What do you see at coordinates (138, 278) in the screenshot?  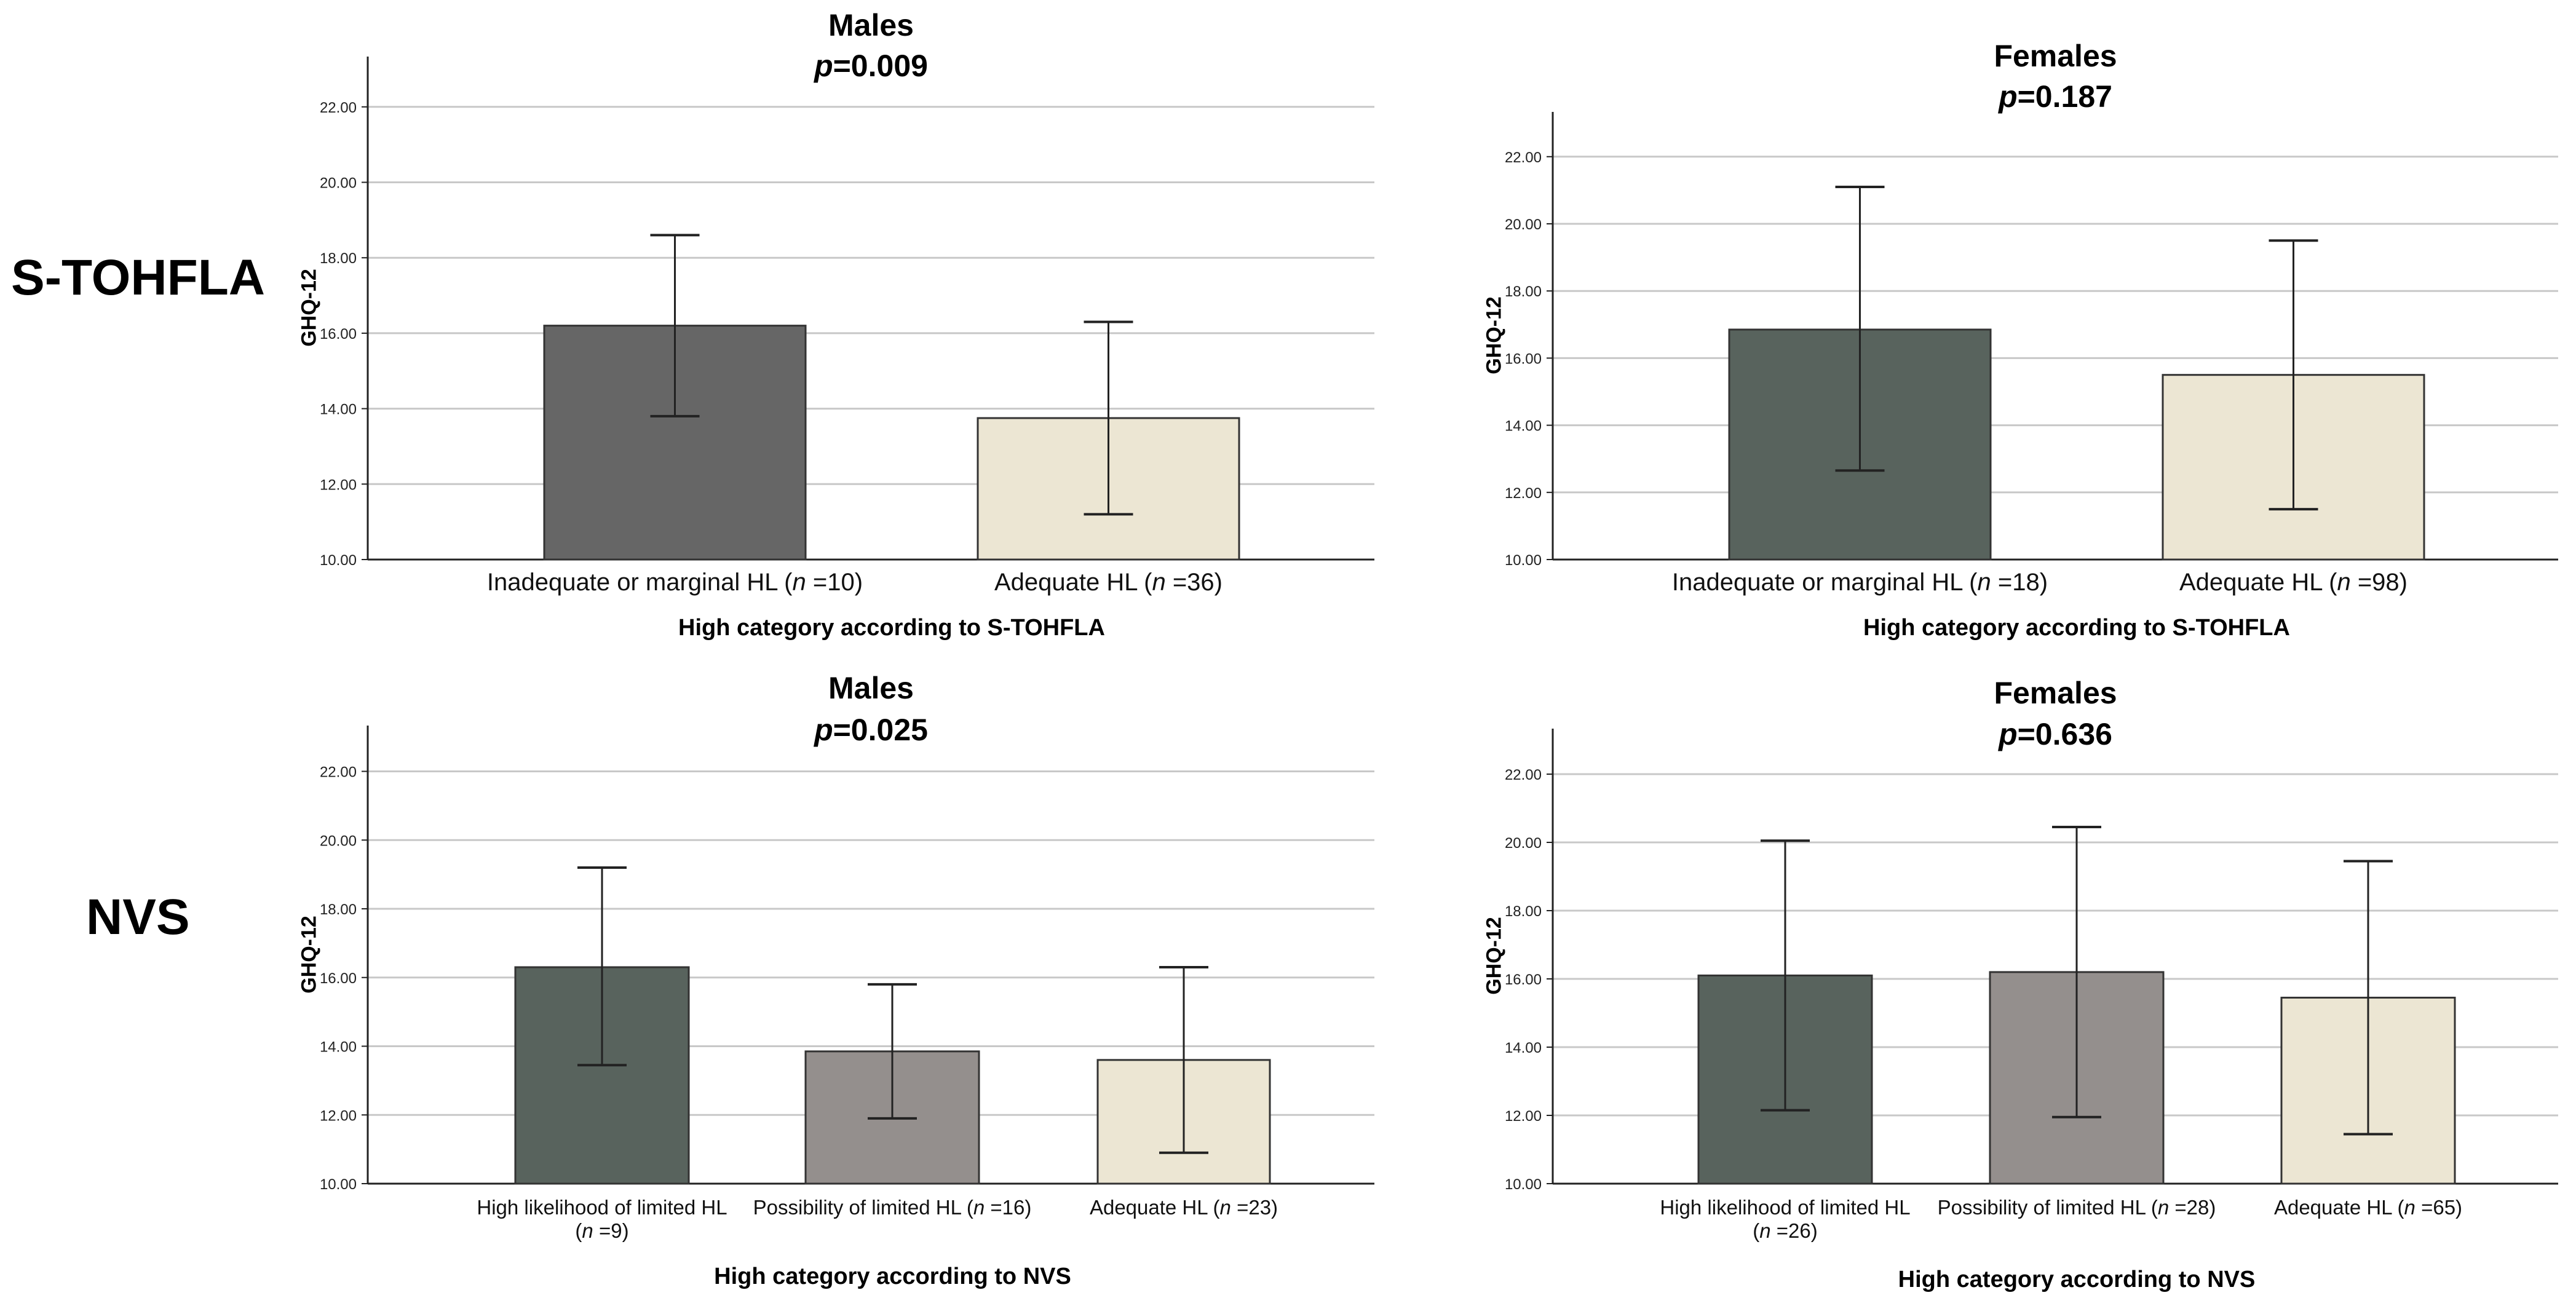 I see `row-label-s-tohfla: S-TOHFLA` at bounding box center [138, 278].